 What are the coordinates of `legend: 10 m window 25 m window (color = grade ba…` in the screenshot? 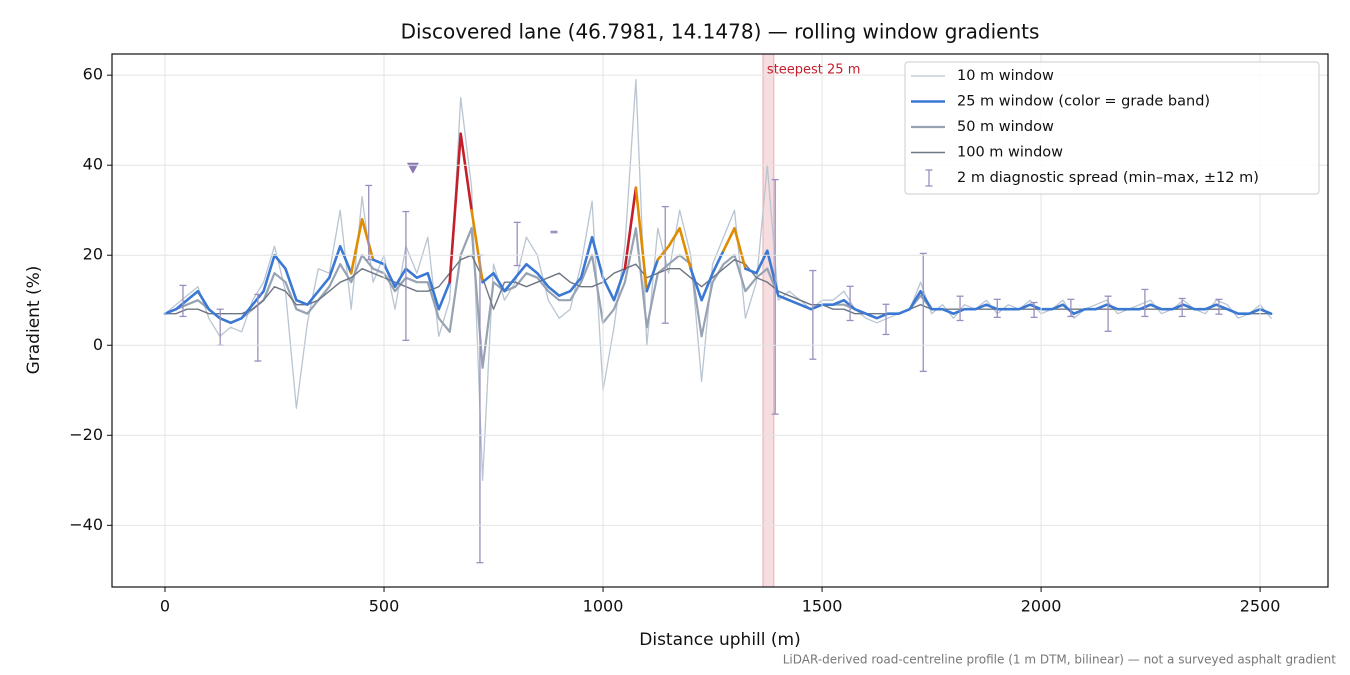 It's located at (1112, 128).